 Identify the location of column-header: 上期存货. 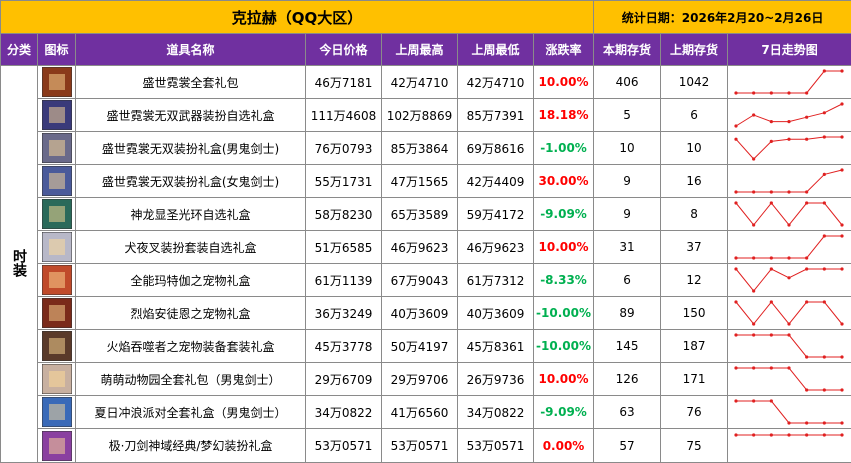
(694, 49).